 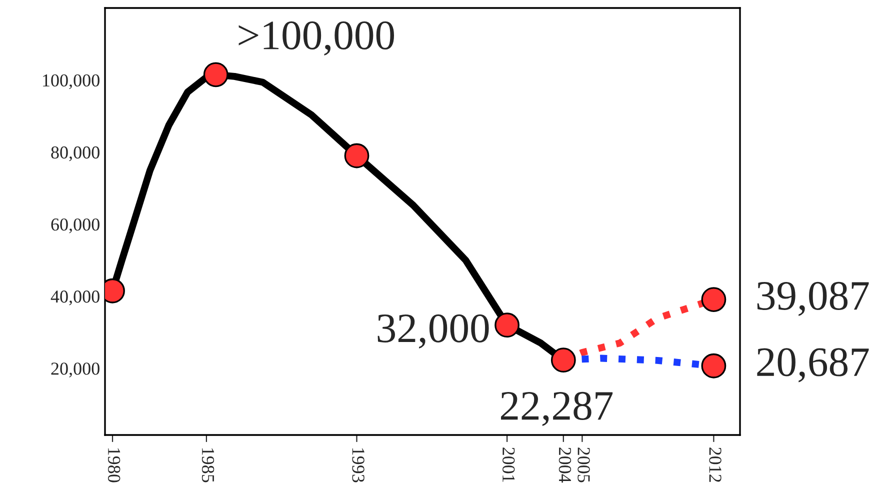 I want to click on y-tick-label: 80,000, so click(x=75, y=154).